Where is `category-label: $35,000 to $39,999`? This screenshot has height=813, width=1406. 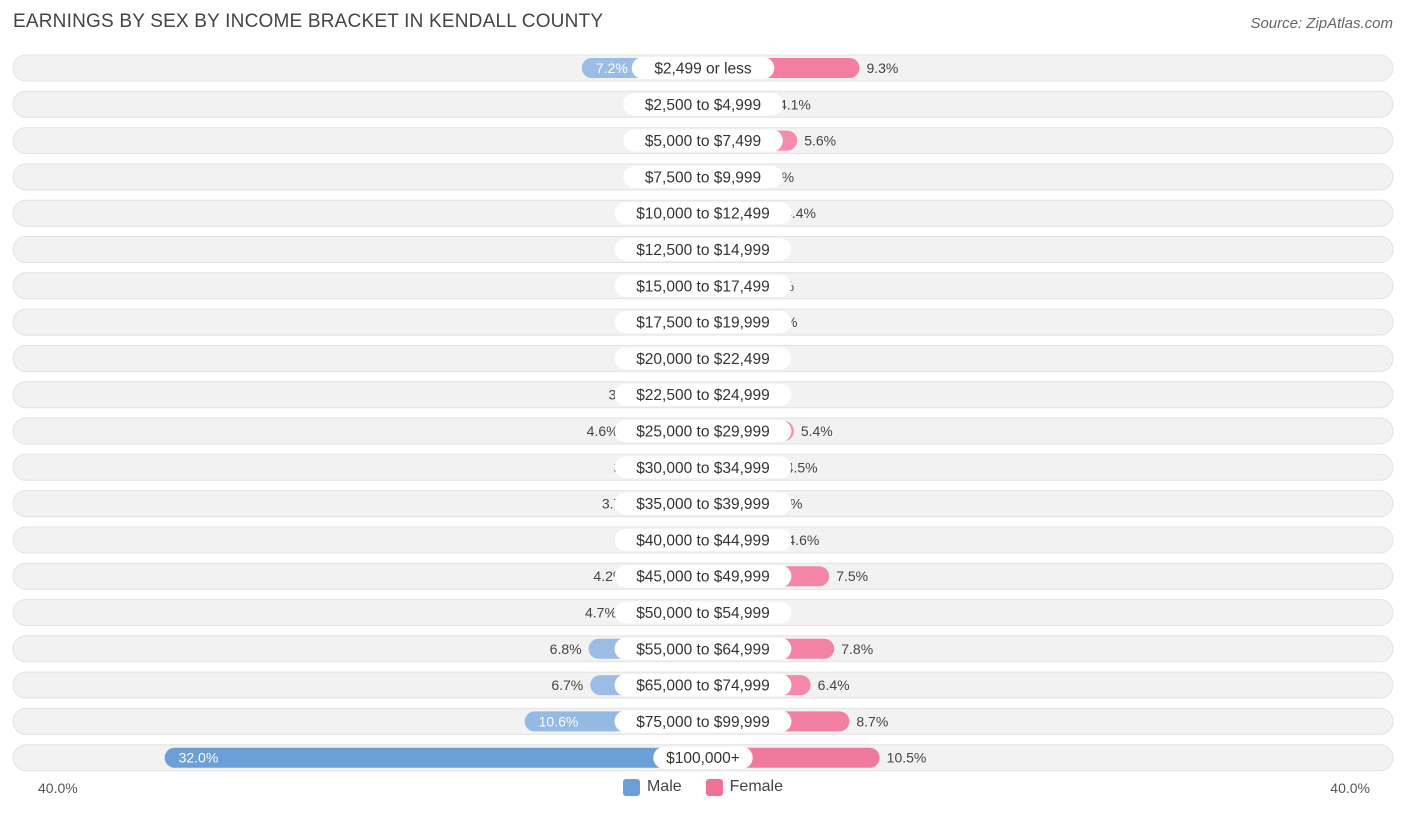
category-label: $35,000 to $39,999 is located at coordinates (703, 504).